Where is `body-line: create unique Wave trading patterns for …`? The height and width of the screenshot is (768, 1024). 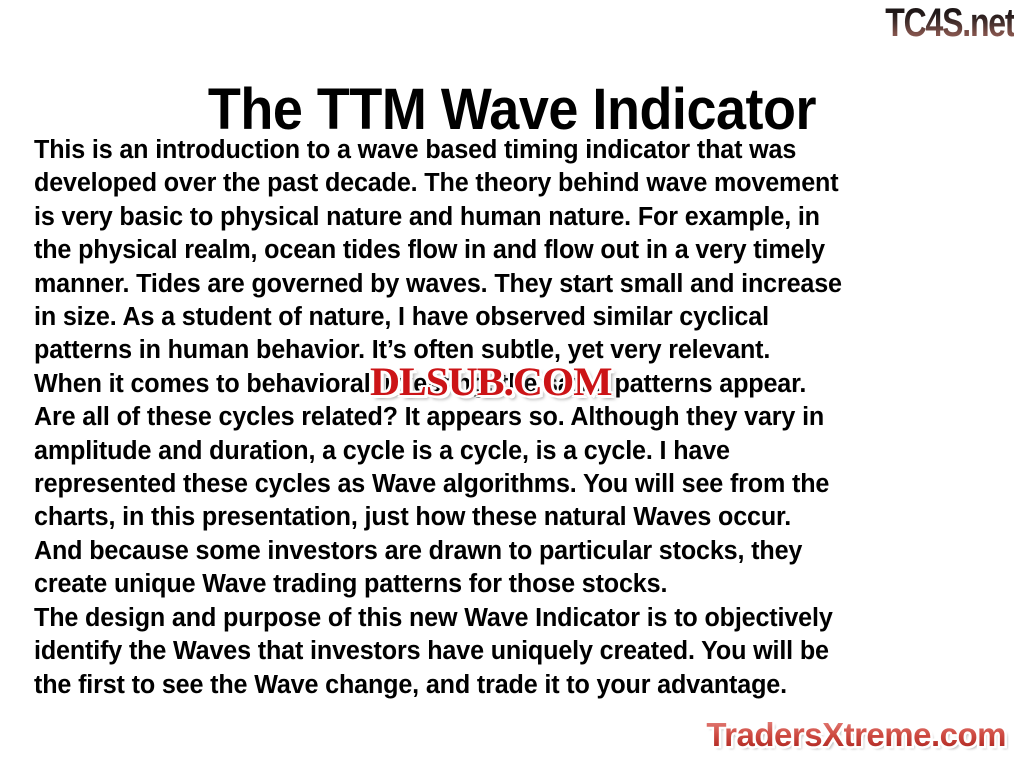 body-line: create unique Wave trading patterns for … is located at coordinates (351, 584).